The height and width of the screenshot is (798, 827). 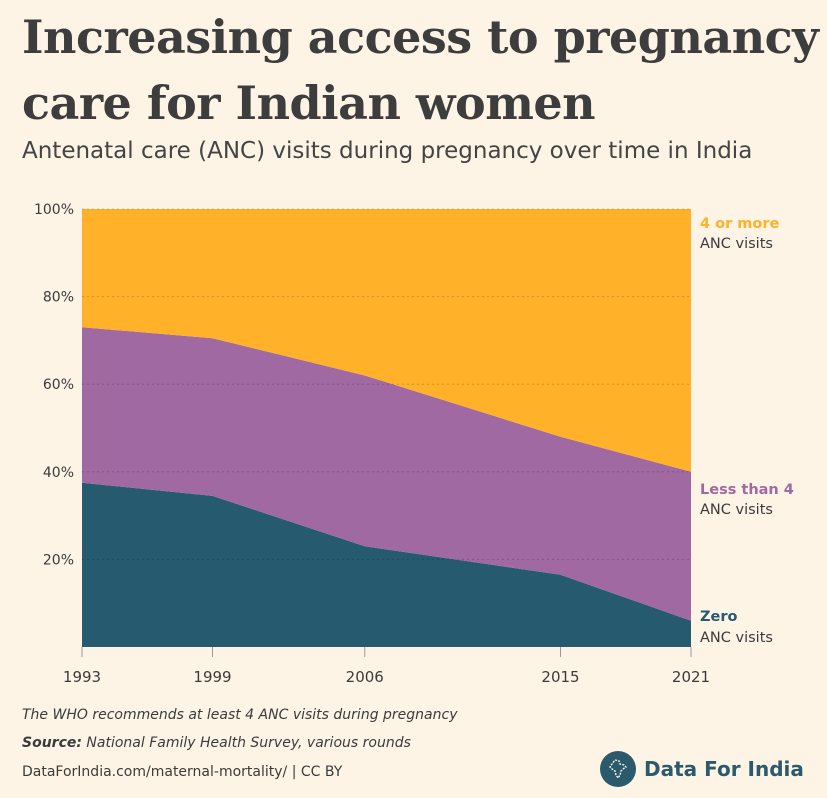 What do you see at coordinates (82, 677) in the screenshot?
I see `x-tick-label: 1993` at bounding box center [82, 677].